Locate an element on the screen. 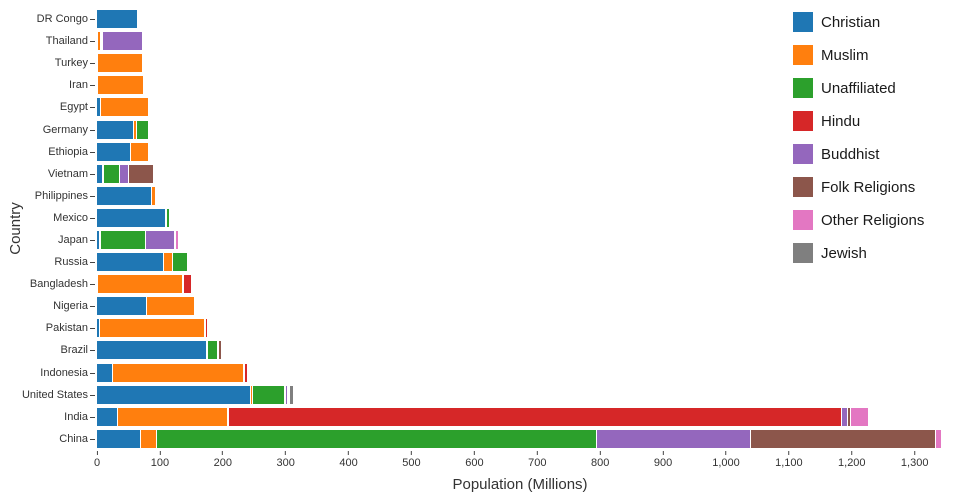 The width and height of the screenshot is (960, 500). legend-item-hindu: Hindu is located at coordinates (858, 121).